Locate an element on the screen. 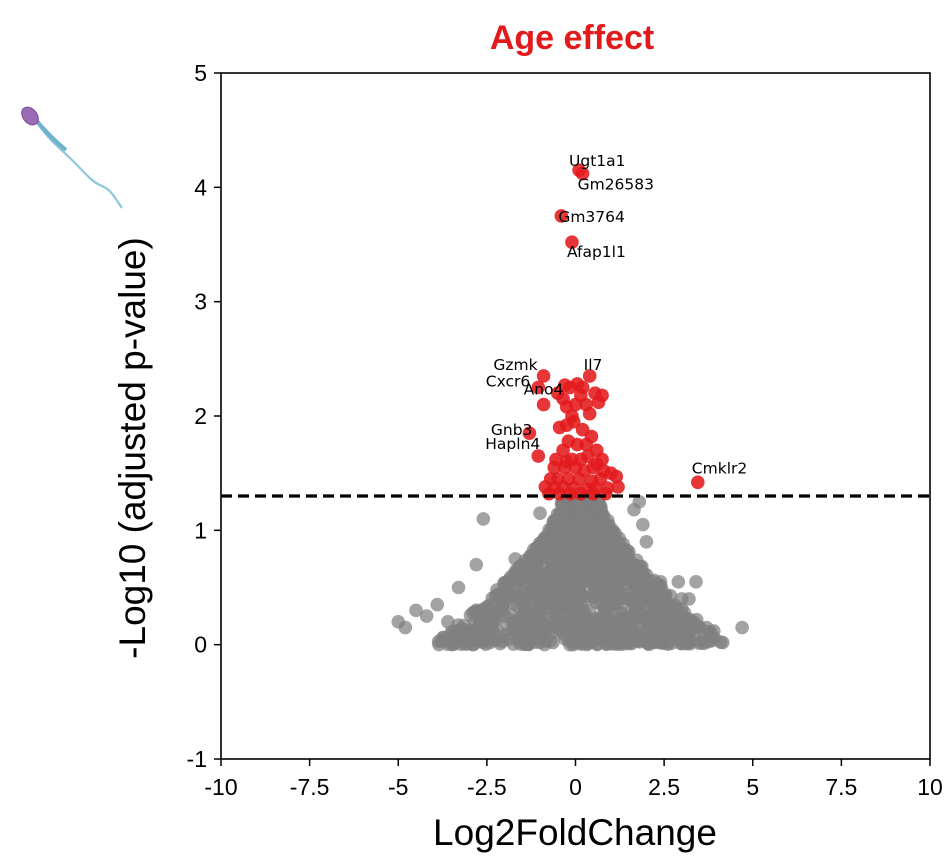 The width and height of the screenshot is (952, 859). gene-label-cxcr6: Cxcr6 is located at coordinates (508, 381).